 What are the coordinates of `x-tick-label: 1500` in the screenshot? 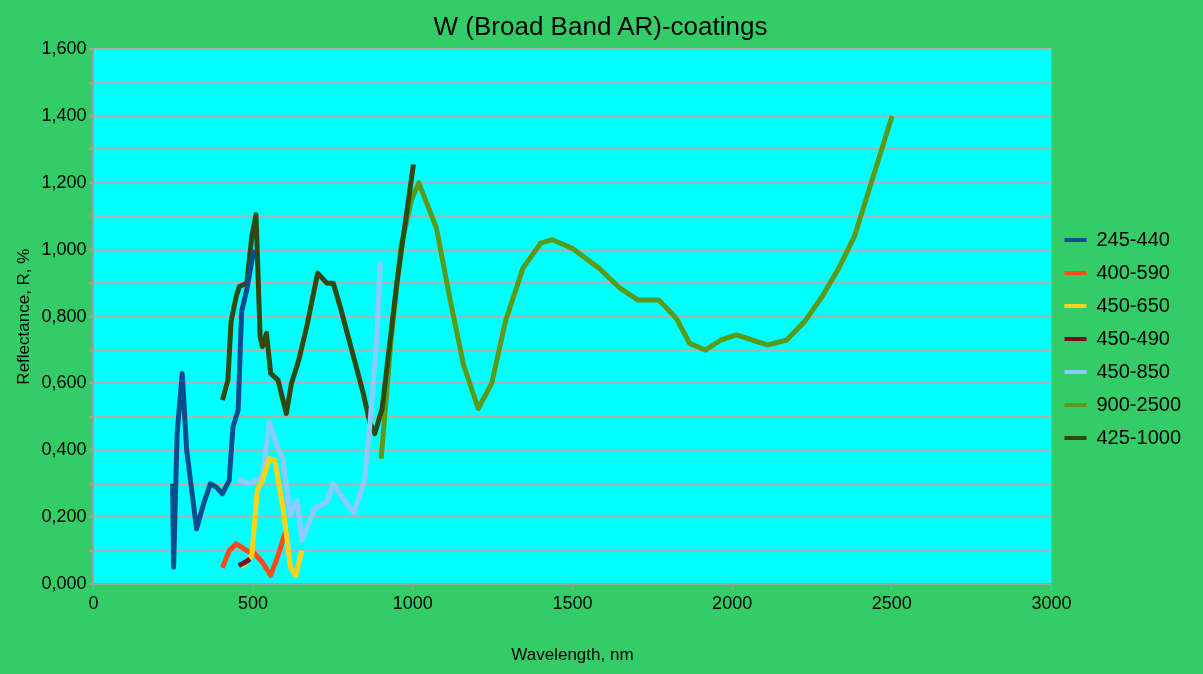 It's located at (572, 602).